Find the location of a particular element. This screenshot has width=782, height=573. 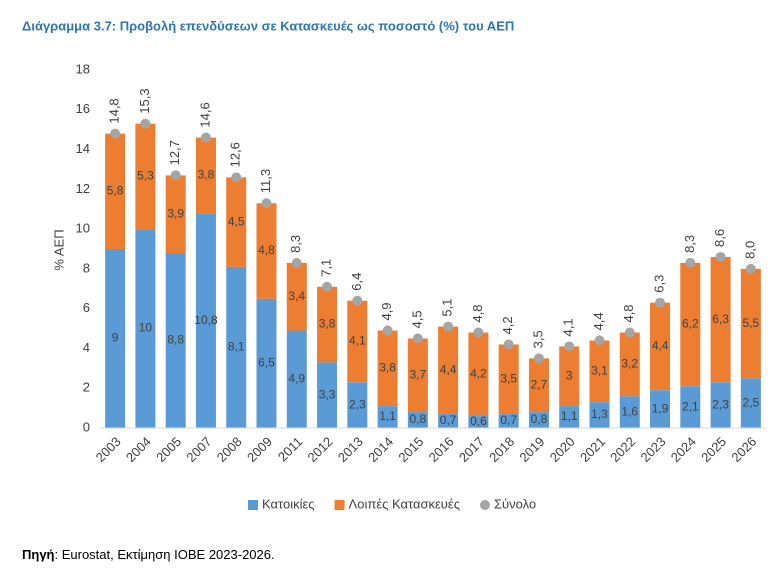

source-label: Πηγή is located at coordinates (38, 554).